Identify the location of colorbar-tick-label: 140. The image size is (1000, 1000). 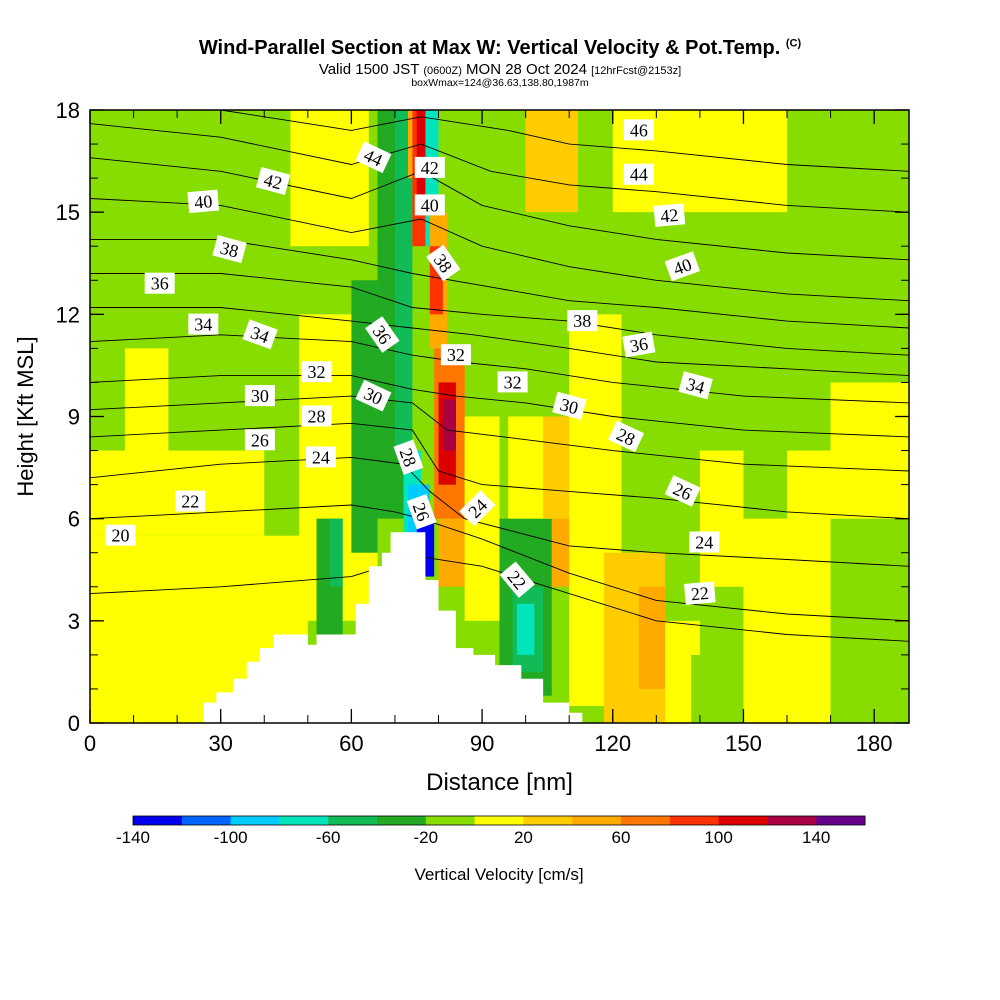
(816, 837).